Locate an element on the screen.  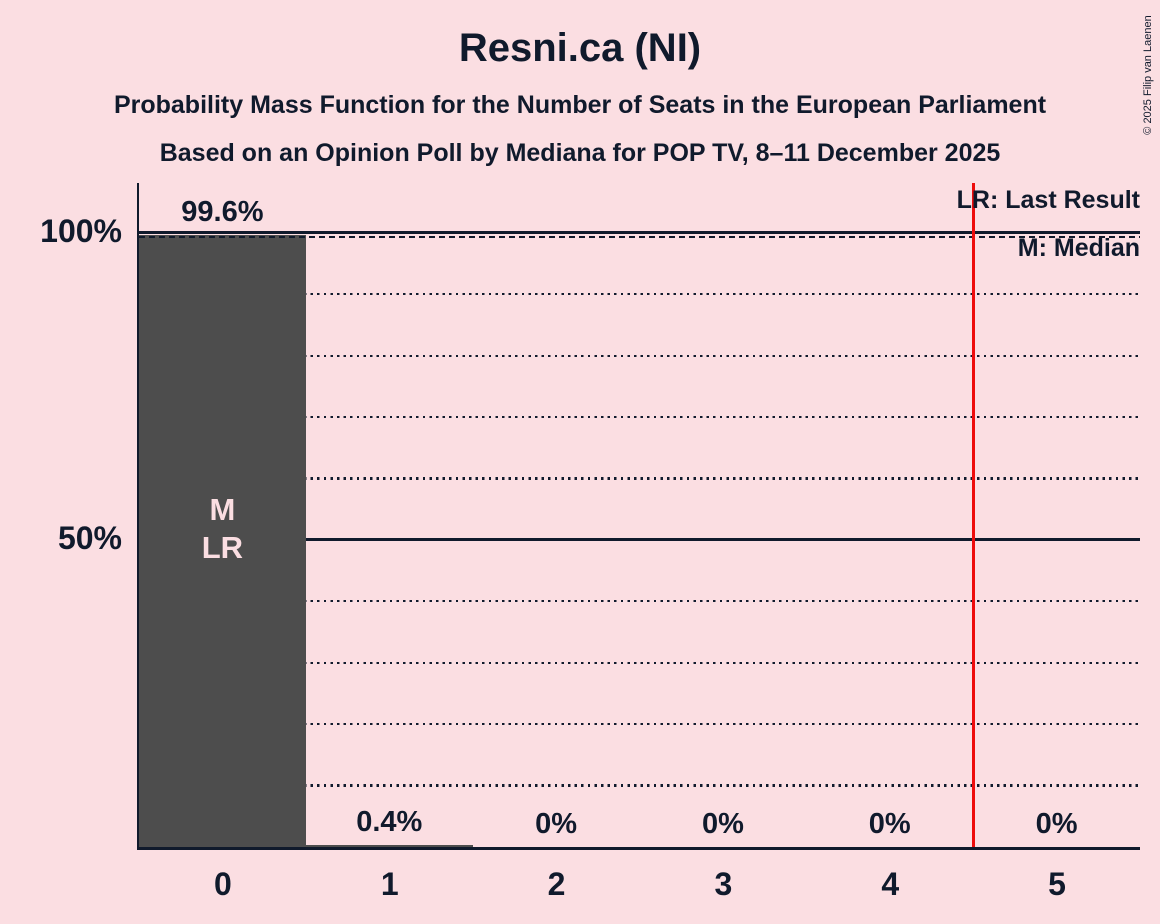
value-label-seat-2: 0% is located at coordinates (556, 824).